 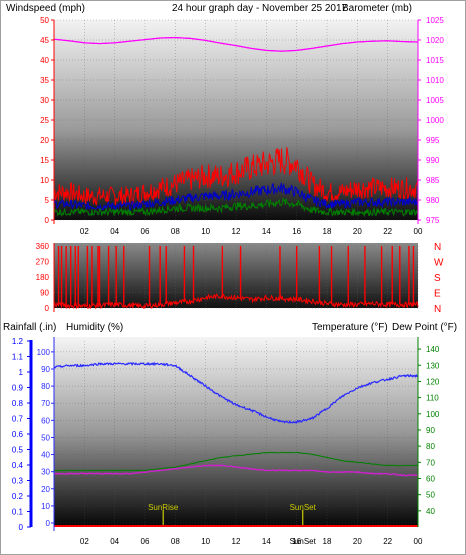 I want to click on wind-tick-label: 25, so click(x=44, y=120).